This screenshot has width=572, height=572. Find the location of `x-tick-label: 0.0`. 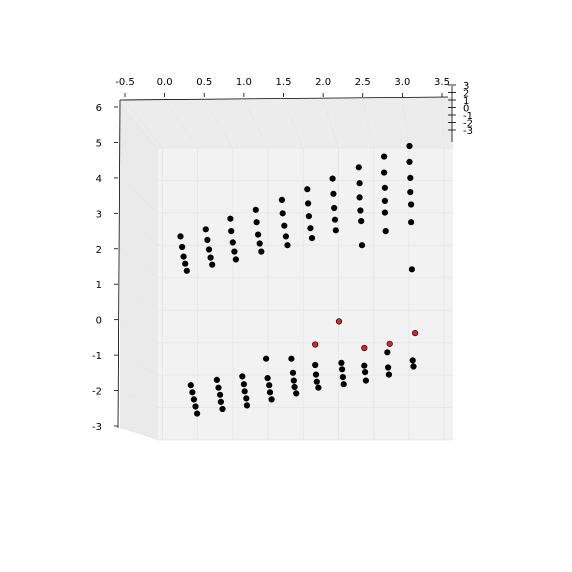

x-tick-label: 0.0 is located at coordinates (165, 82).